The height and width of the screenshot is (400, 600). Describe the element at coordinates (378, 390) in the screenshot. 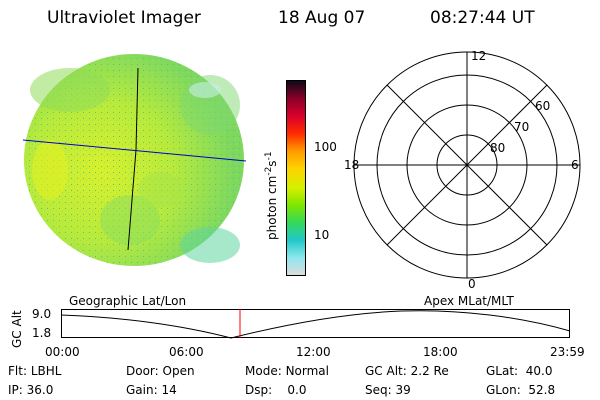

I see `seq-label: Seq:` at that location.